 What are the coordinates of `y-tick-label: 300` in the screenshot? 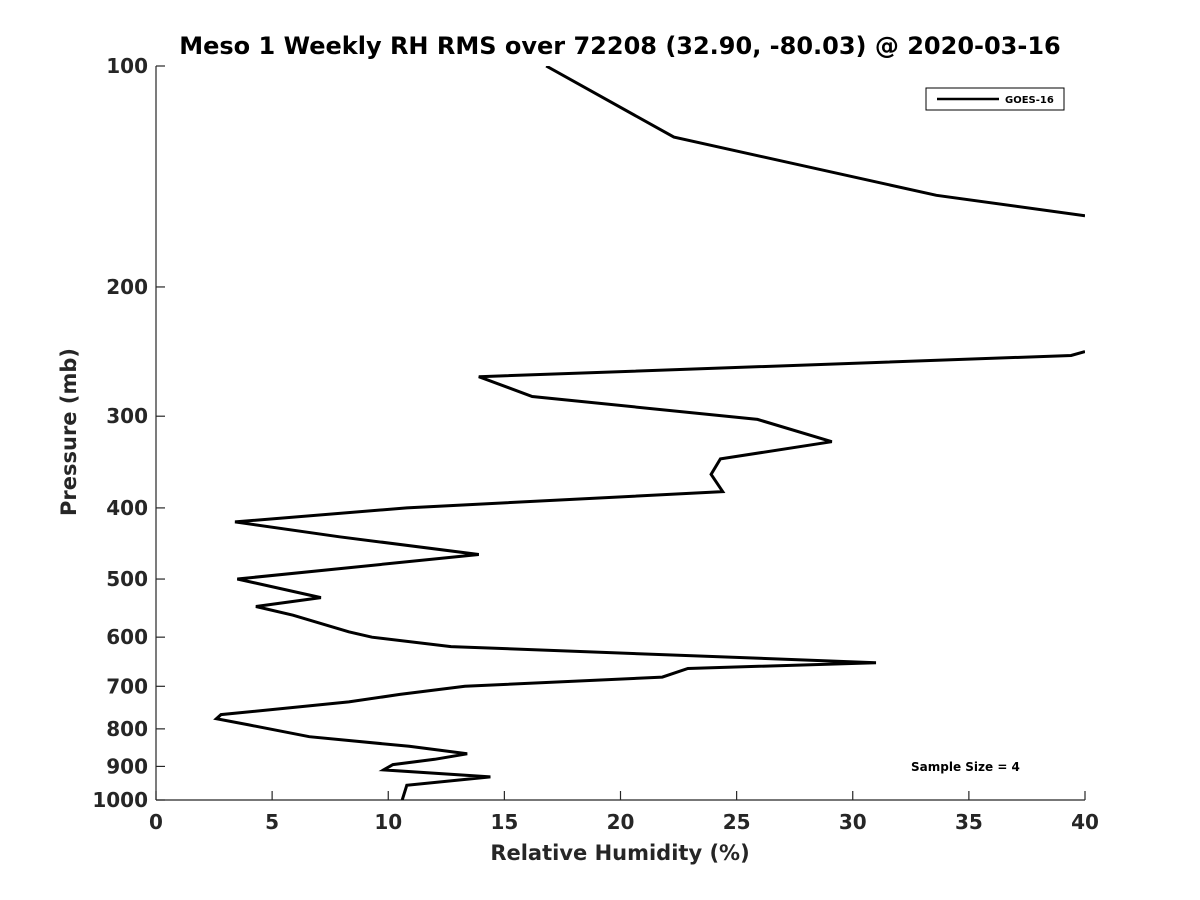 It's located at (127, 416).